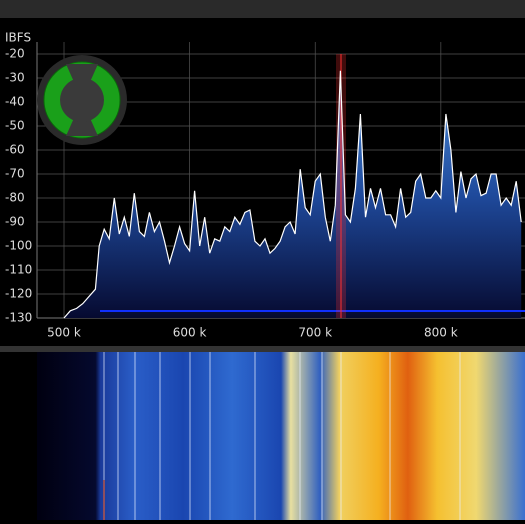 The width and height of the screenshot is (525, 524). I want to click on y-tick-label: -110, so click(18, 270).